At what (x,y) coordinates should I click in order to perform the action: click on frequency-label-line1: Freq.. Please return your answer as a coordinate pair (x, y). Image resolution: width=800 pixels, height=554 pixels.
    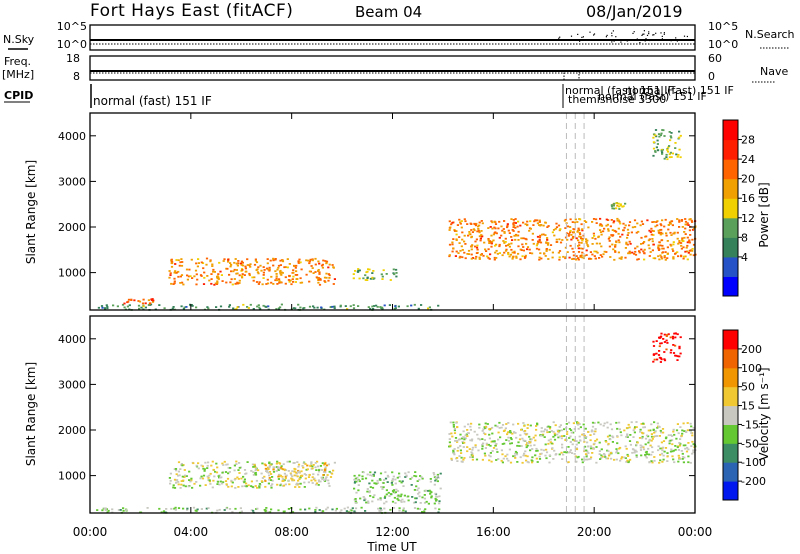
    Looking at the image, I should click on (17, 61).